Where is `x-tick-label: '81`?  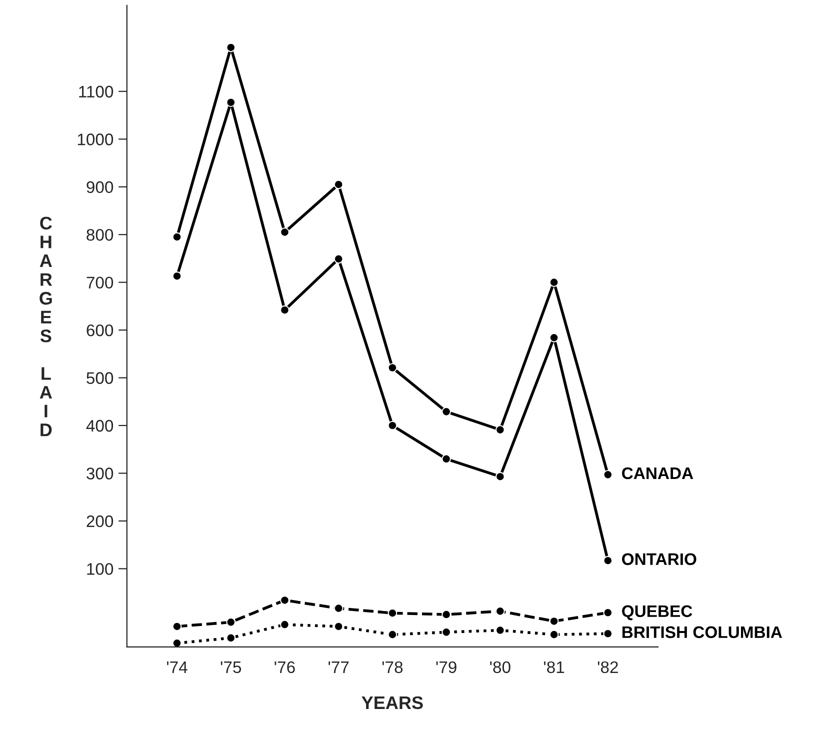 x-tick-label: '81 is located at coordinates (554, 667).